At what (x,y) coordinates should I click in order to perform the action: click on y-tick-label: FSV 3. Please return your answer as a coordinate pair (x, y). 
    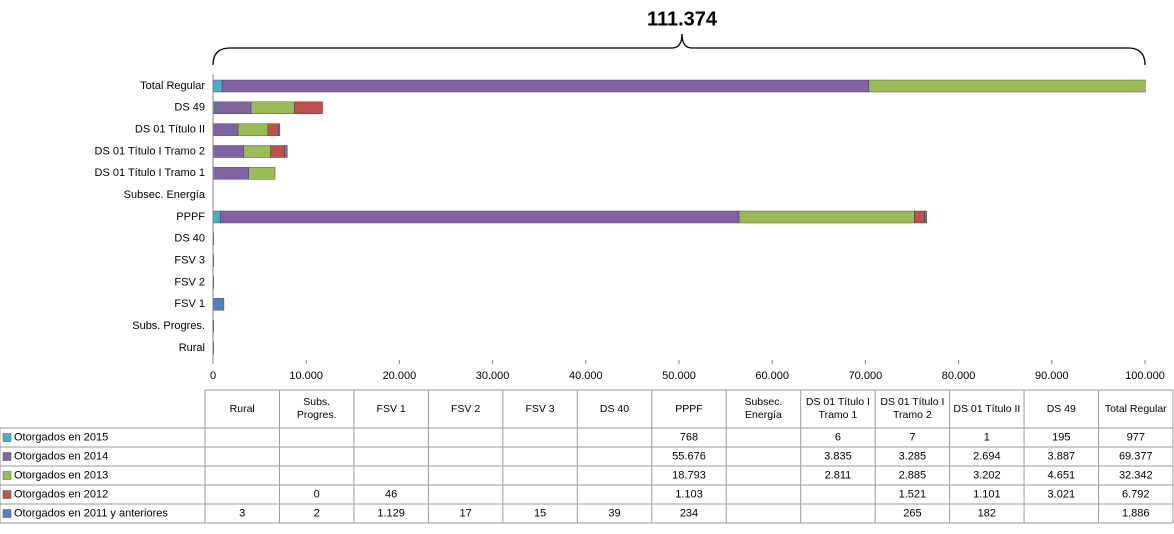
    Looking at the image, I should click on (189, 261).